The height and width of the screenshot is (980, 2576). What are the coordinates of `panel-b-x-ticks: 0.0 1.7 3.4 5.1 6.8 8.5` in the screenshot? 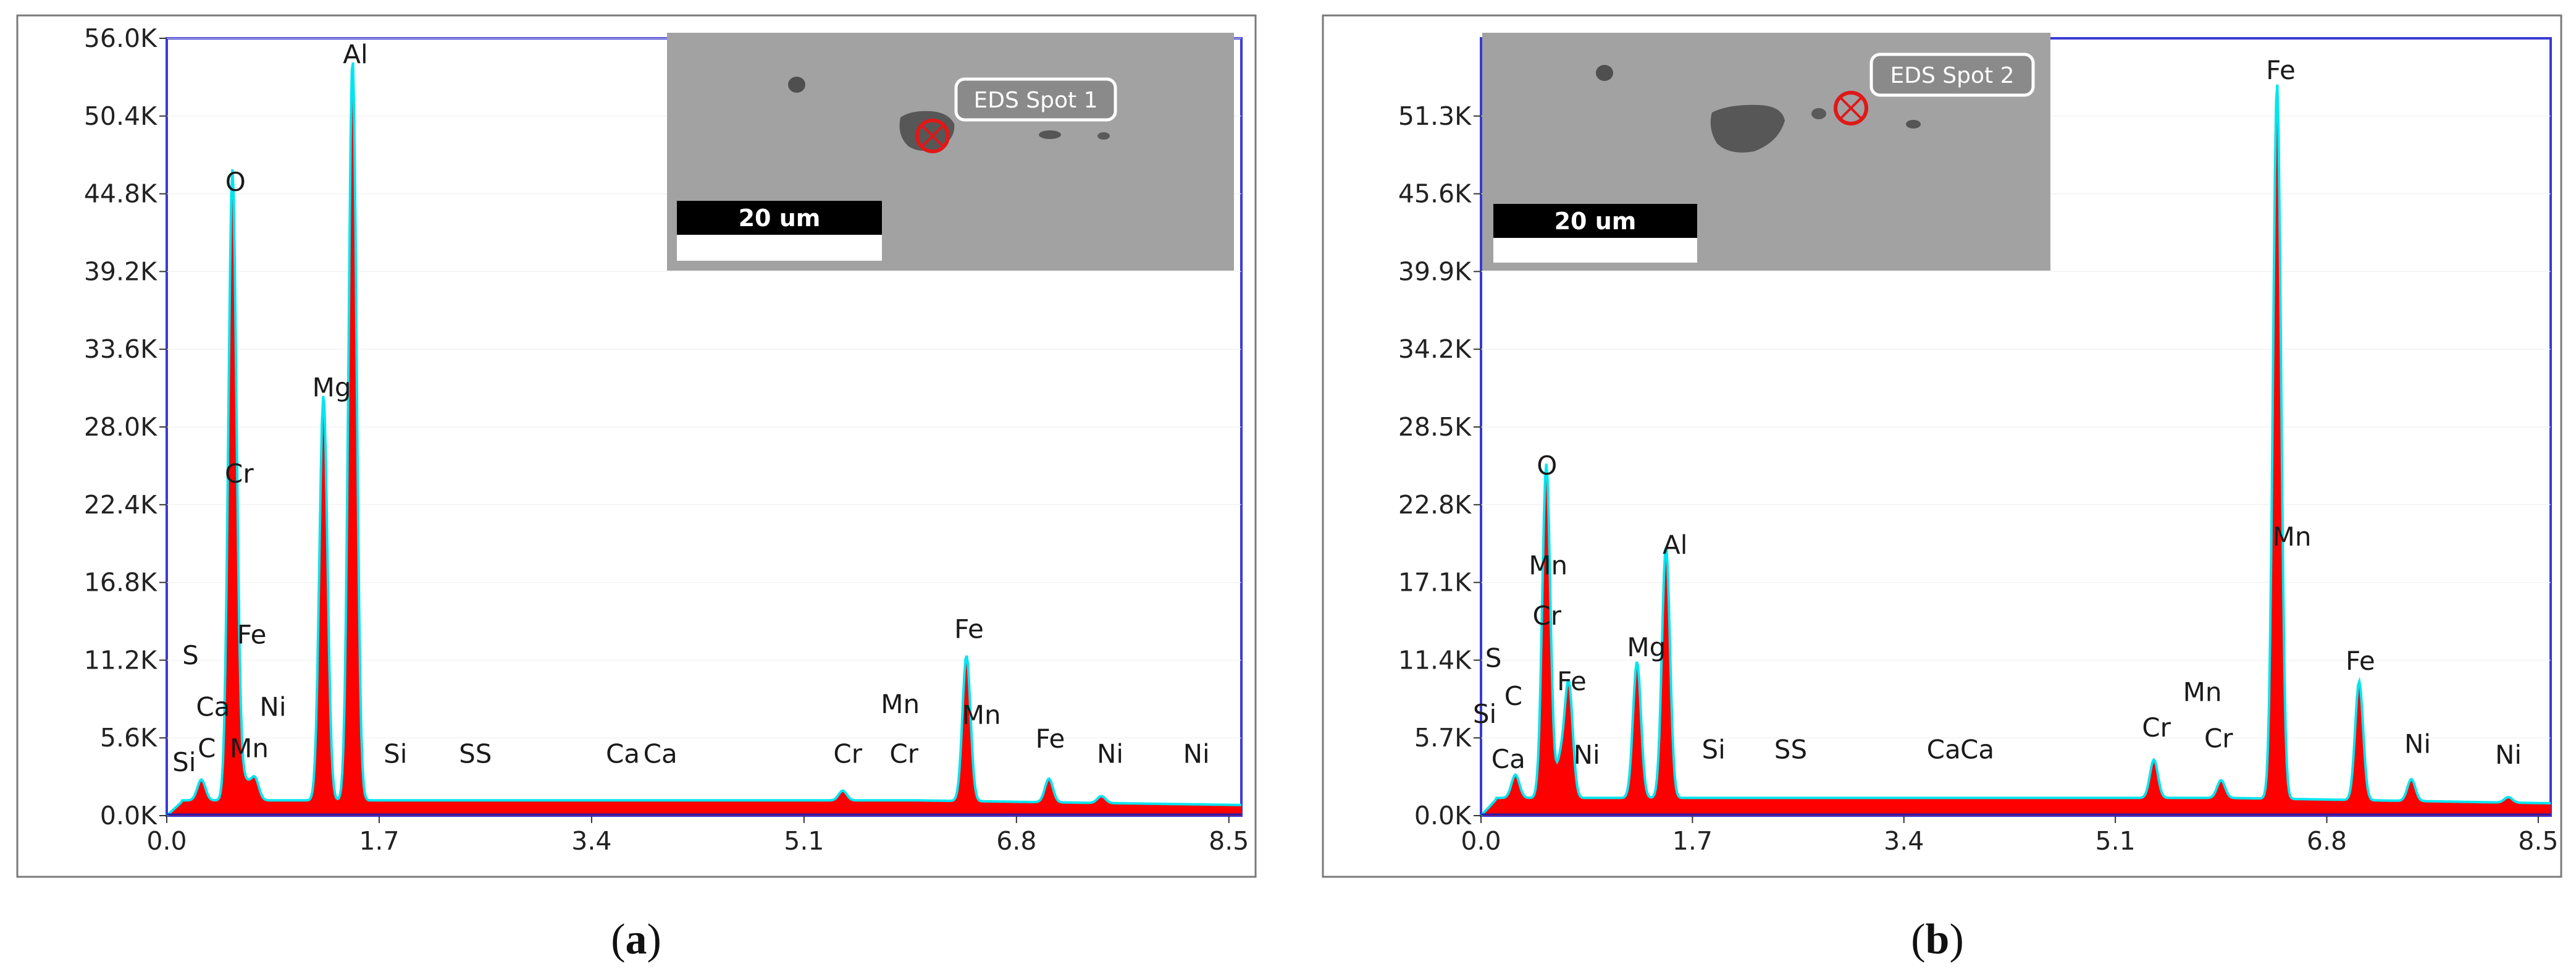 It's located at (2009, 836).